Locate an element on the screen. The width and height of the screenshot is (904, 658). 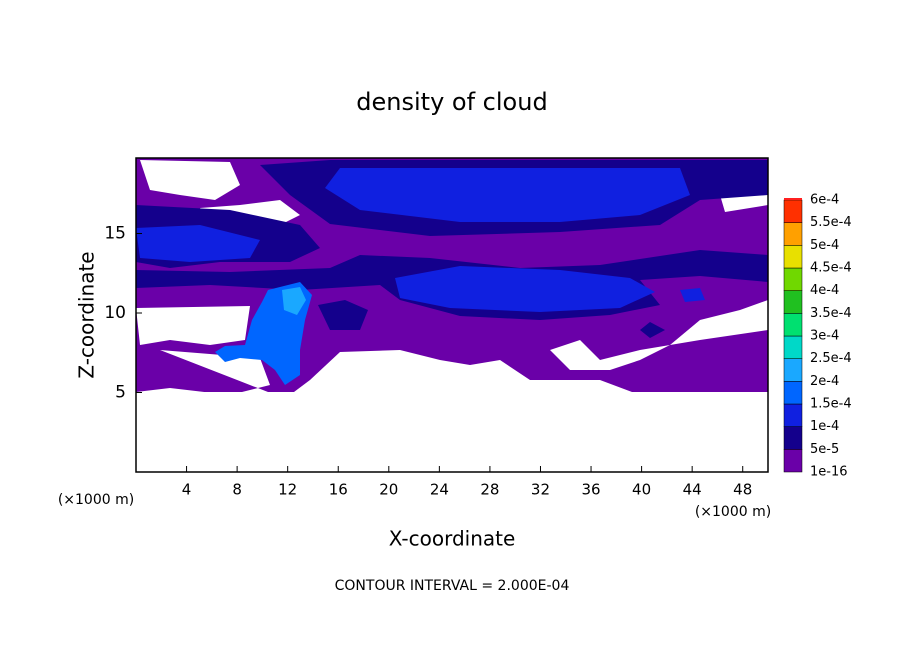
colorbar-label: 5e-4 is located at coordinates (824, 245).